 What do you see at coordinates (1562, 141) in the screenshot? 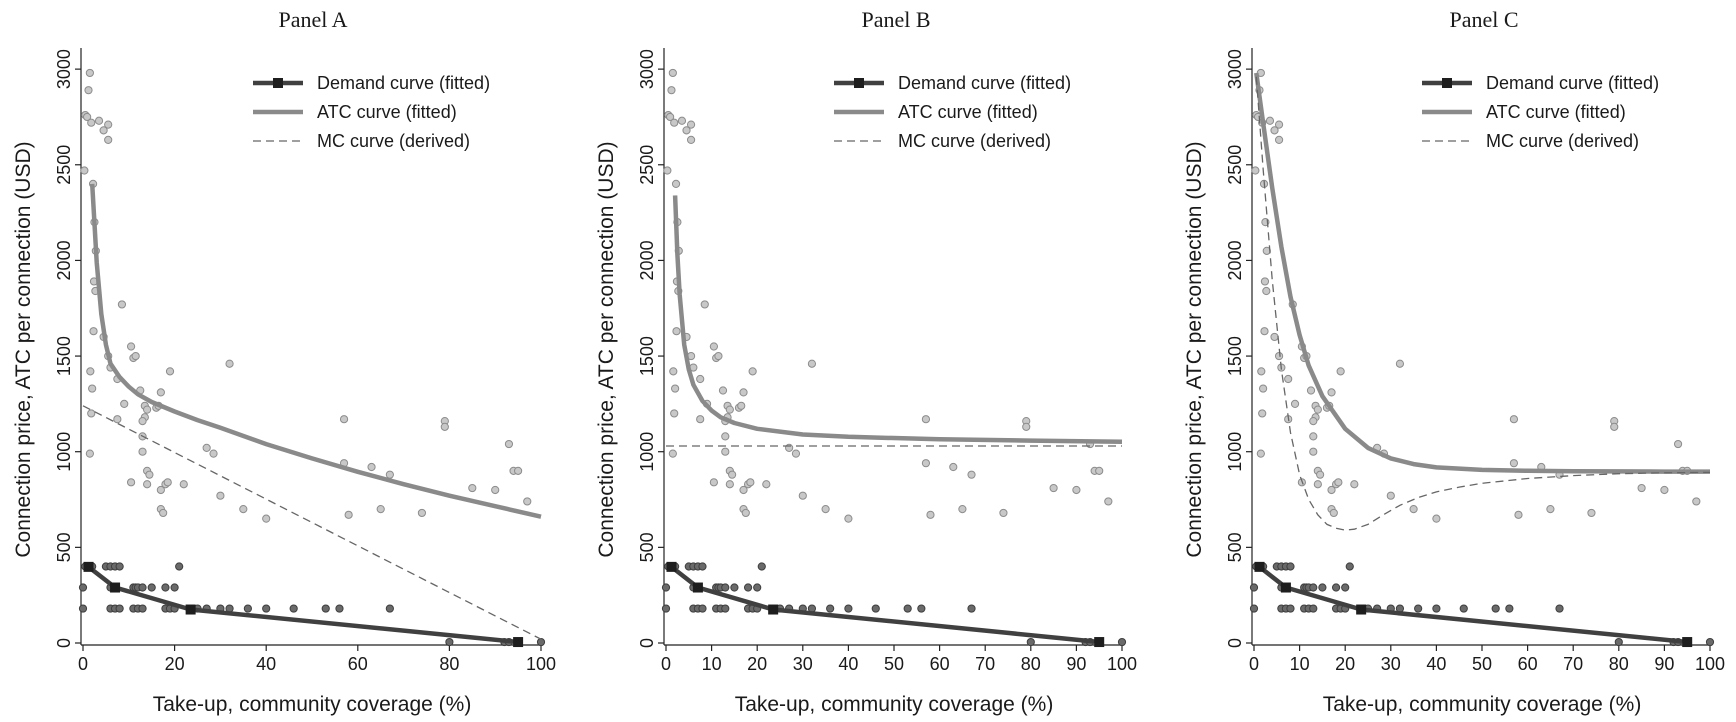
I see `legend-label: MC curve (derived)` at bounding box center [1562, 141].